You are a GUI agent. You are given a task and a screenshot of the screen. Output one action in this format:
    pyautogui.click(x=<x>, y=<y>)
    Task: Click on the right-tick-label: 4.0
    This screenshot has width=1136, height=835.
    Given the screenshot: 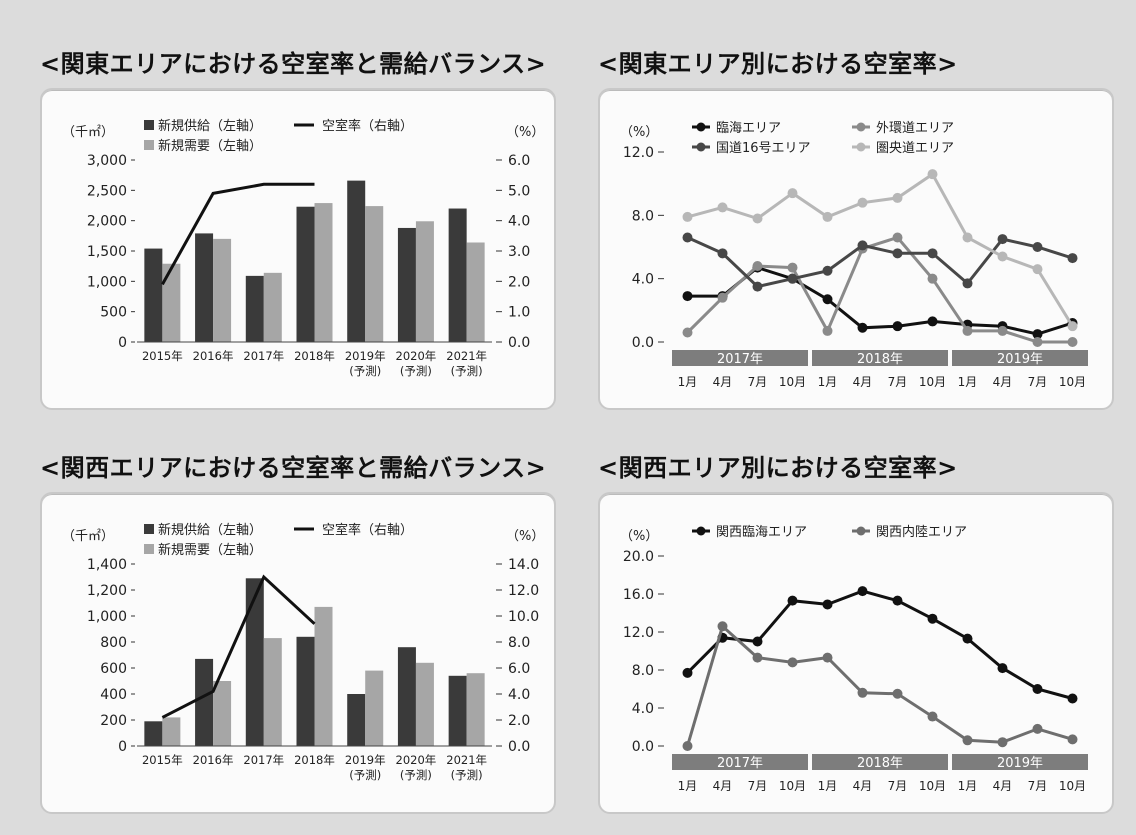 What is the action you would take?
    pyautogui.click(x=519, y=222)
    